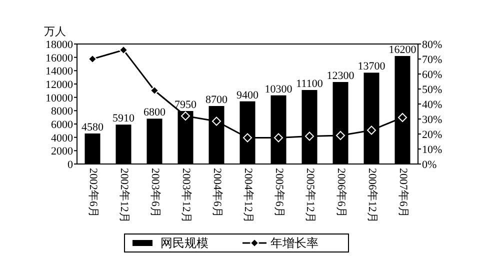 The image size is (481, 279). I want to click on y-tick-label: 10000, so click(60, 98).